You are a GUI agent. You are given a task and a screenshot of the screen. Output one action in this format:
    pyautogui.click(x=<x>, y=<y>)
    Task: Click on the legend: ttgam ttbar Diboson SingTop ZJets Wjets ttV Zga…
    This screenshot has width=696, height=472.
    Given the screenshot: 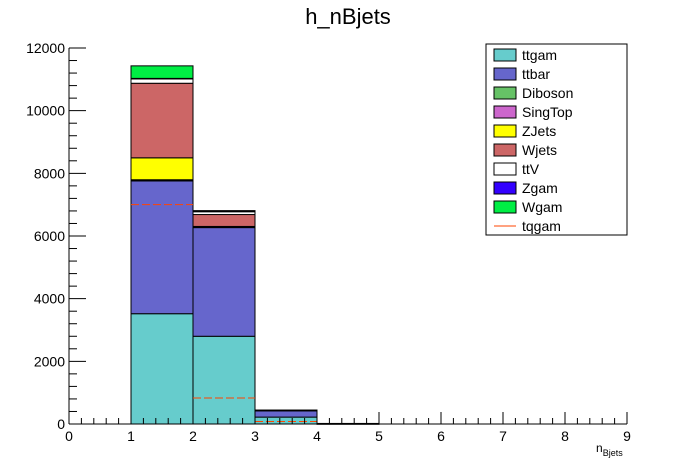 What is the action you would take?
    pyautogui.click(x=556, y=139)
    